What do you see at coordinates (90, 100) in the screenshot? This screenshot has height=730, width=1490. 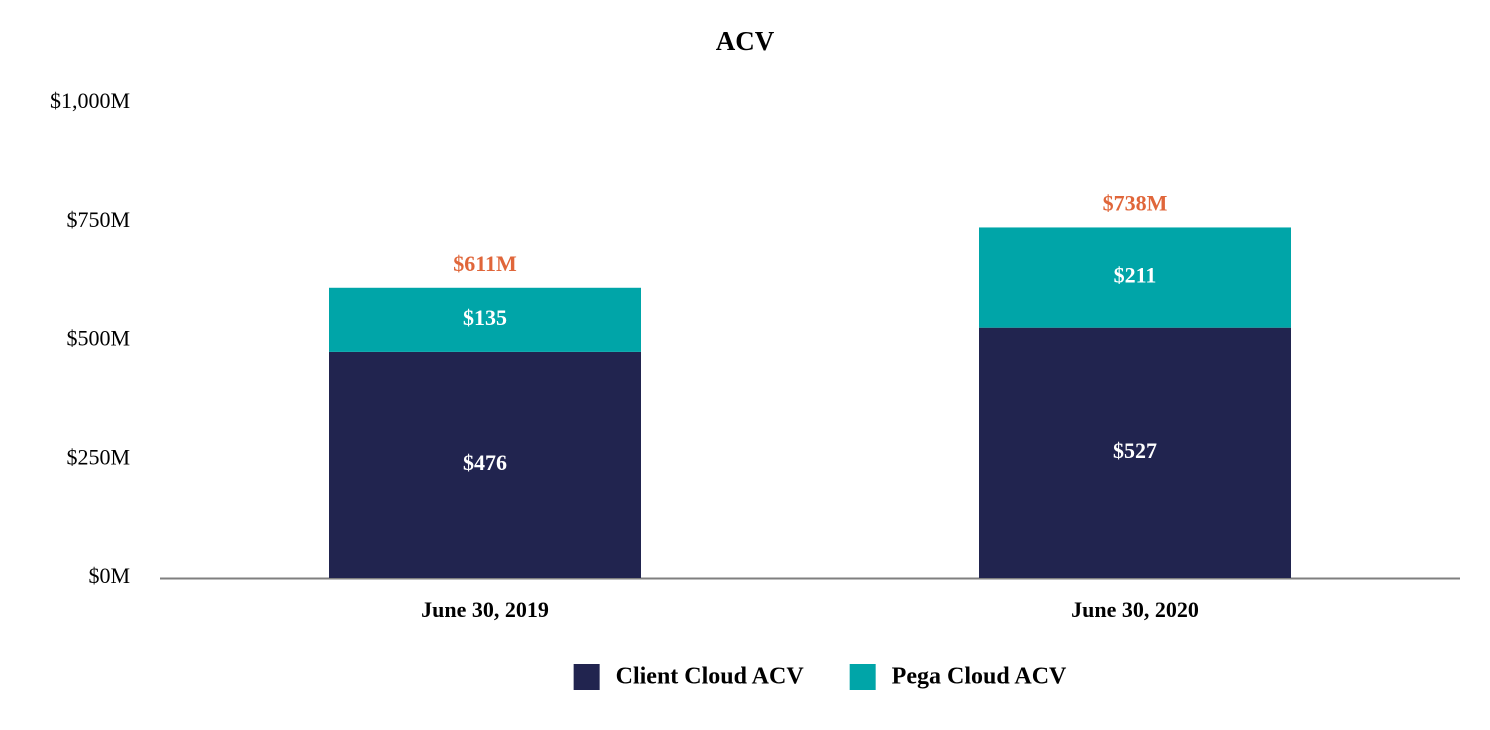 I see `y-tick-label: $1,000M` at bounding box center [90, 100].